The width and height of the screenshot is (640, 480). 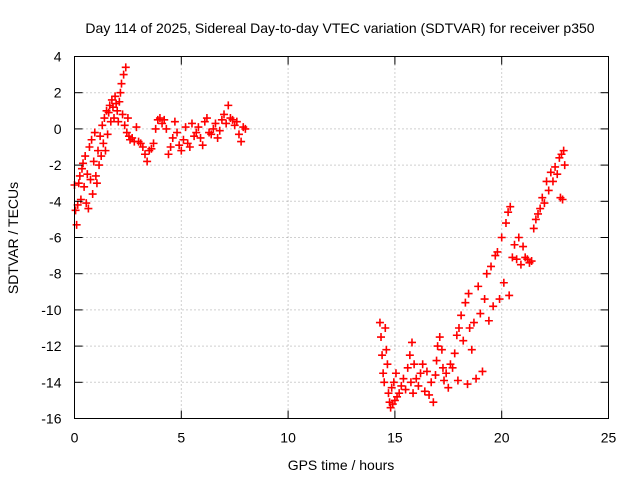 I want to click on y-tick-label: -6, so click(x=55, y=238).